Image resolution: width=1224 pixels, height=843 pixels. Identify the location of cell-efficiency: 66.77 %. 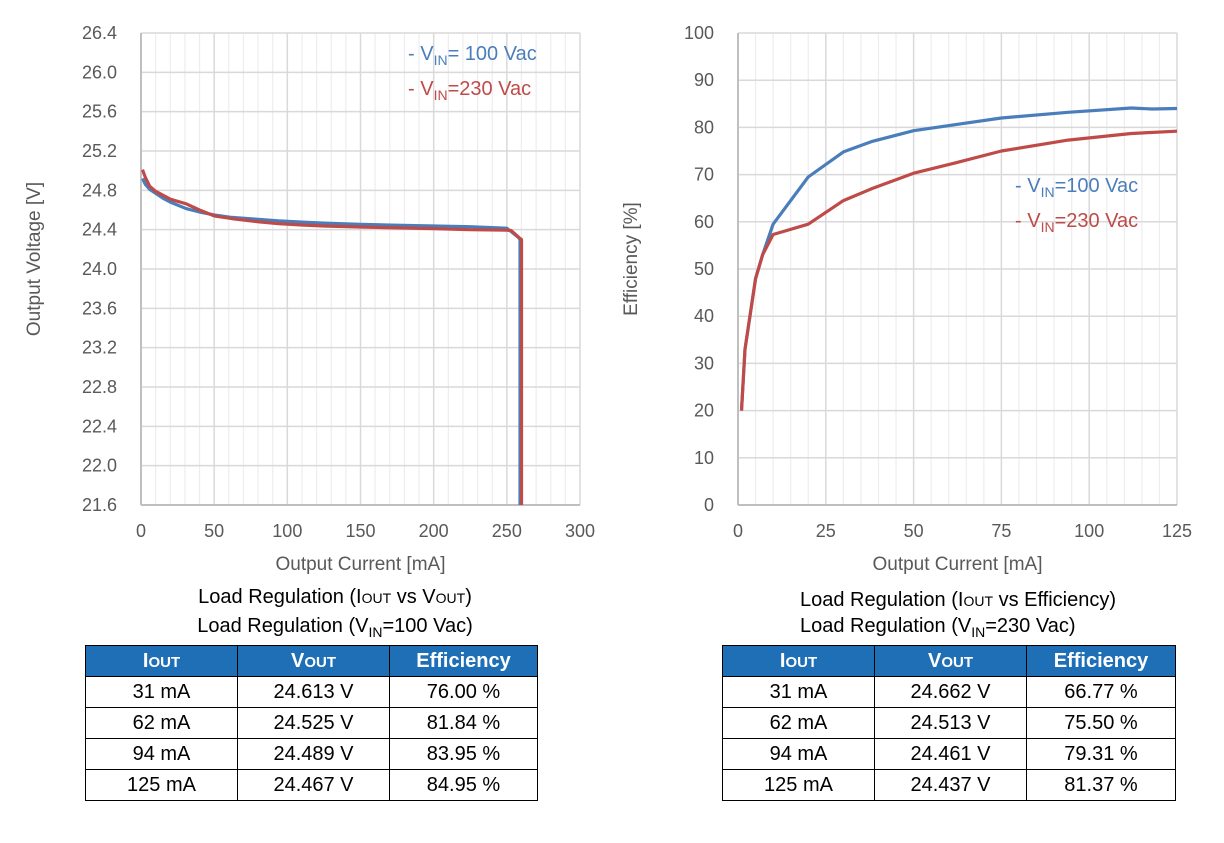
(1101, 692).